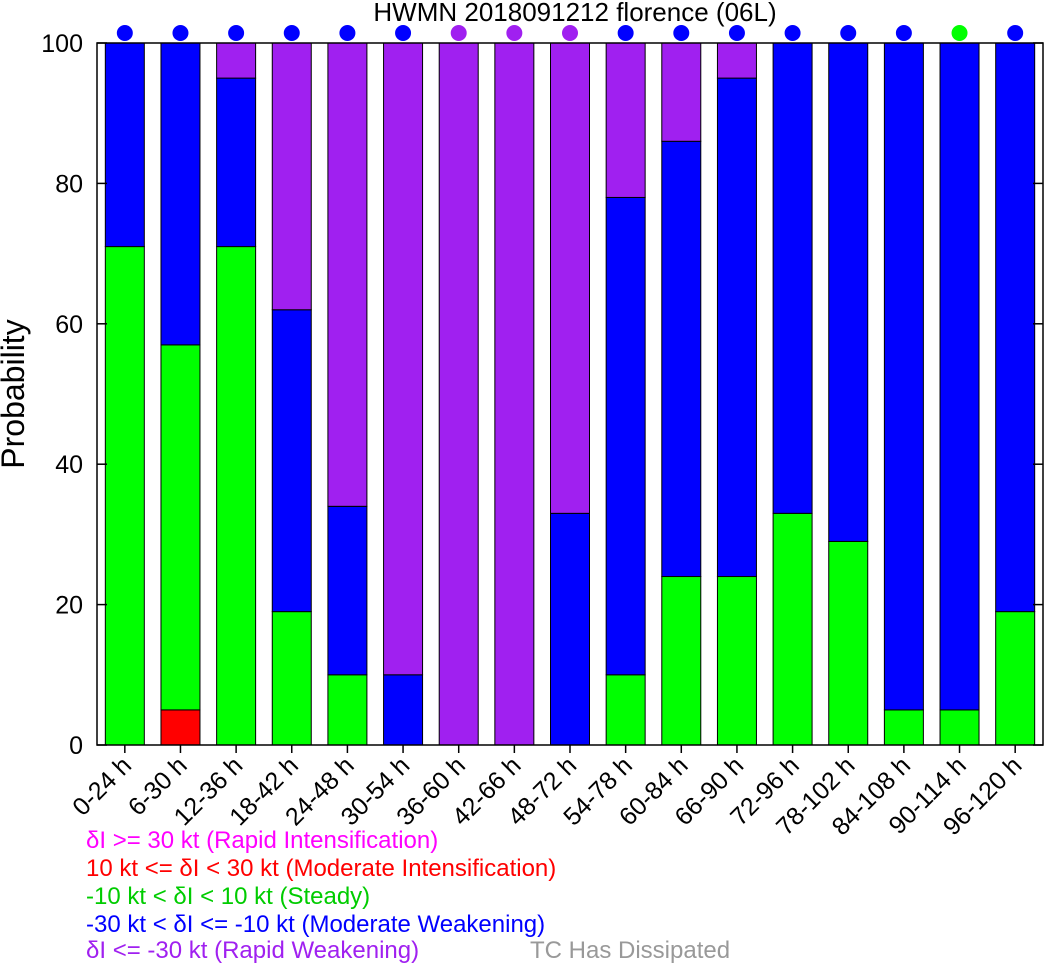  What do you see at coordinates (76, 746) in the screenshot?
I see `y-tick-label-0: 0` at bounding box center [76, 746].